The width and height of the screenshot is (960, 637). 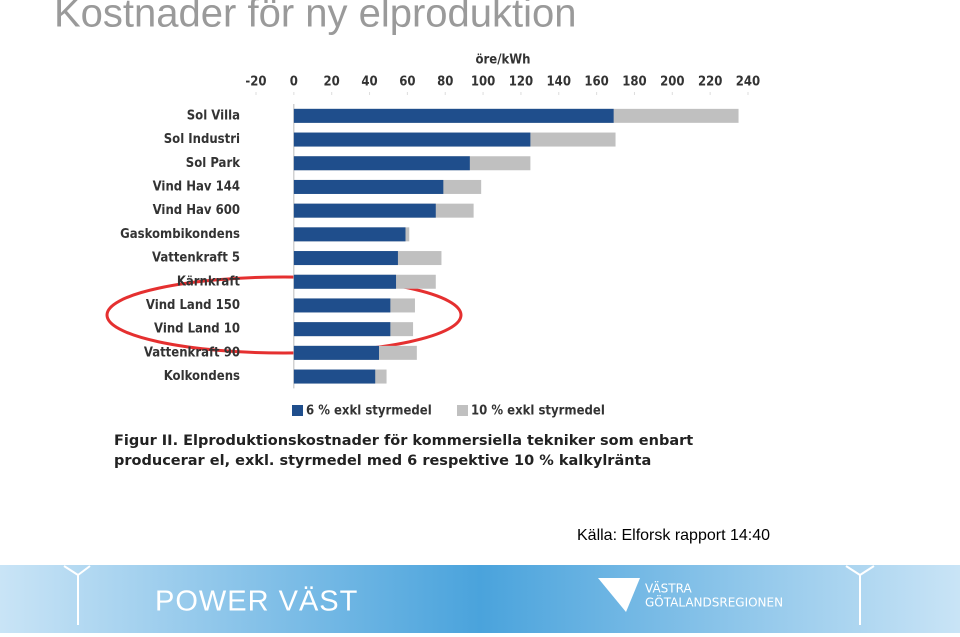 I want to click on y-tick-label: Vind Hav 600, so click(x=196, y=210).